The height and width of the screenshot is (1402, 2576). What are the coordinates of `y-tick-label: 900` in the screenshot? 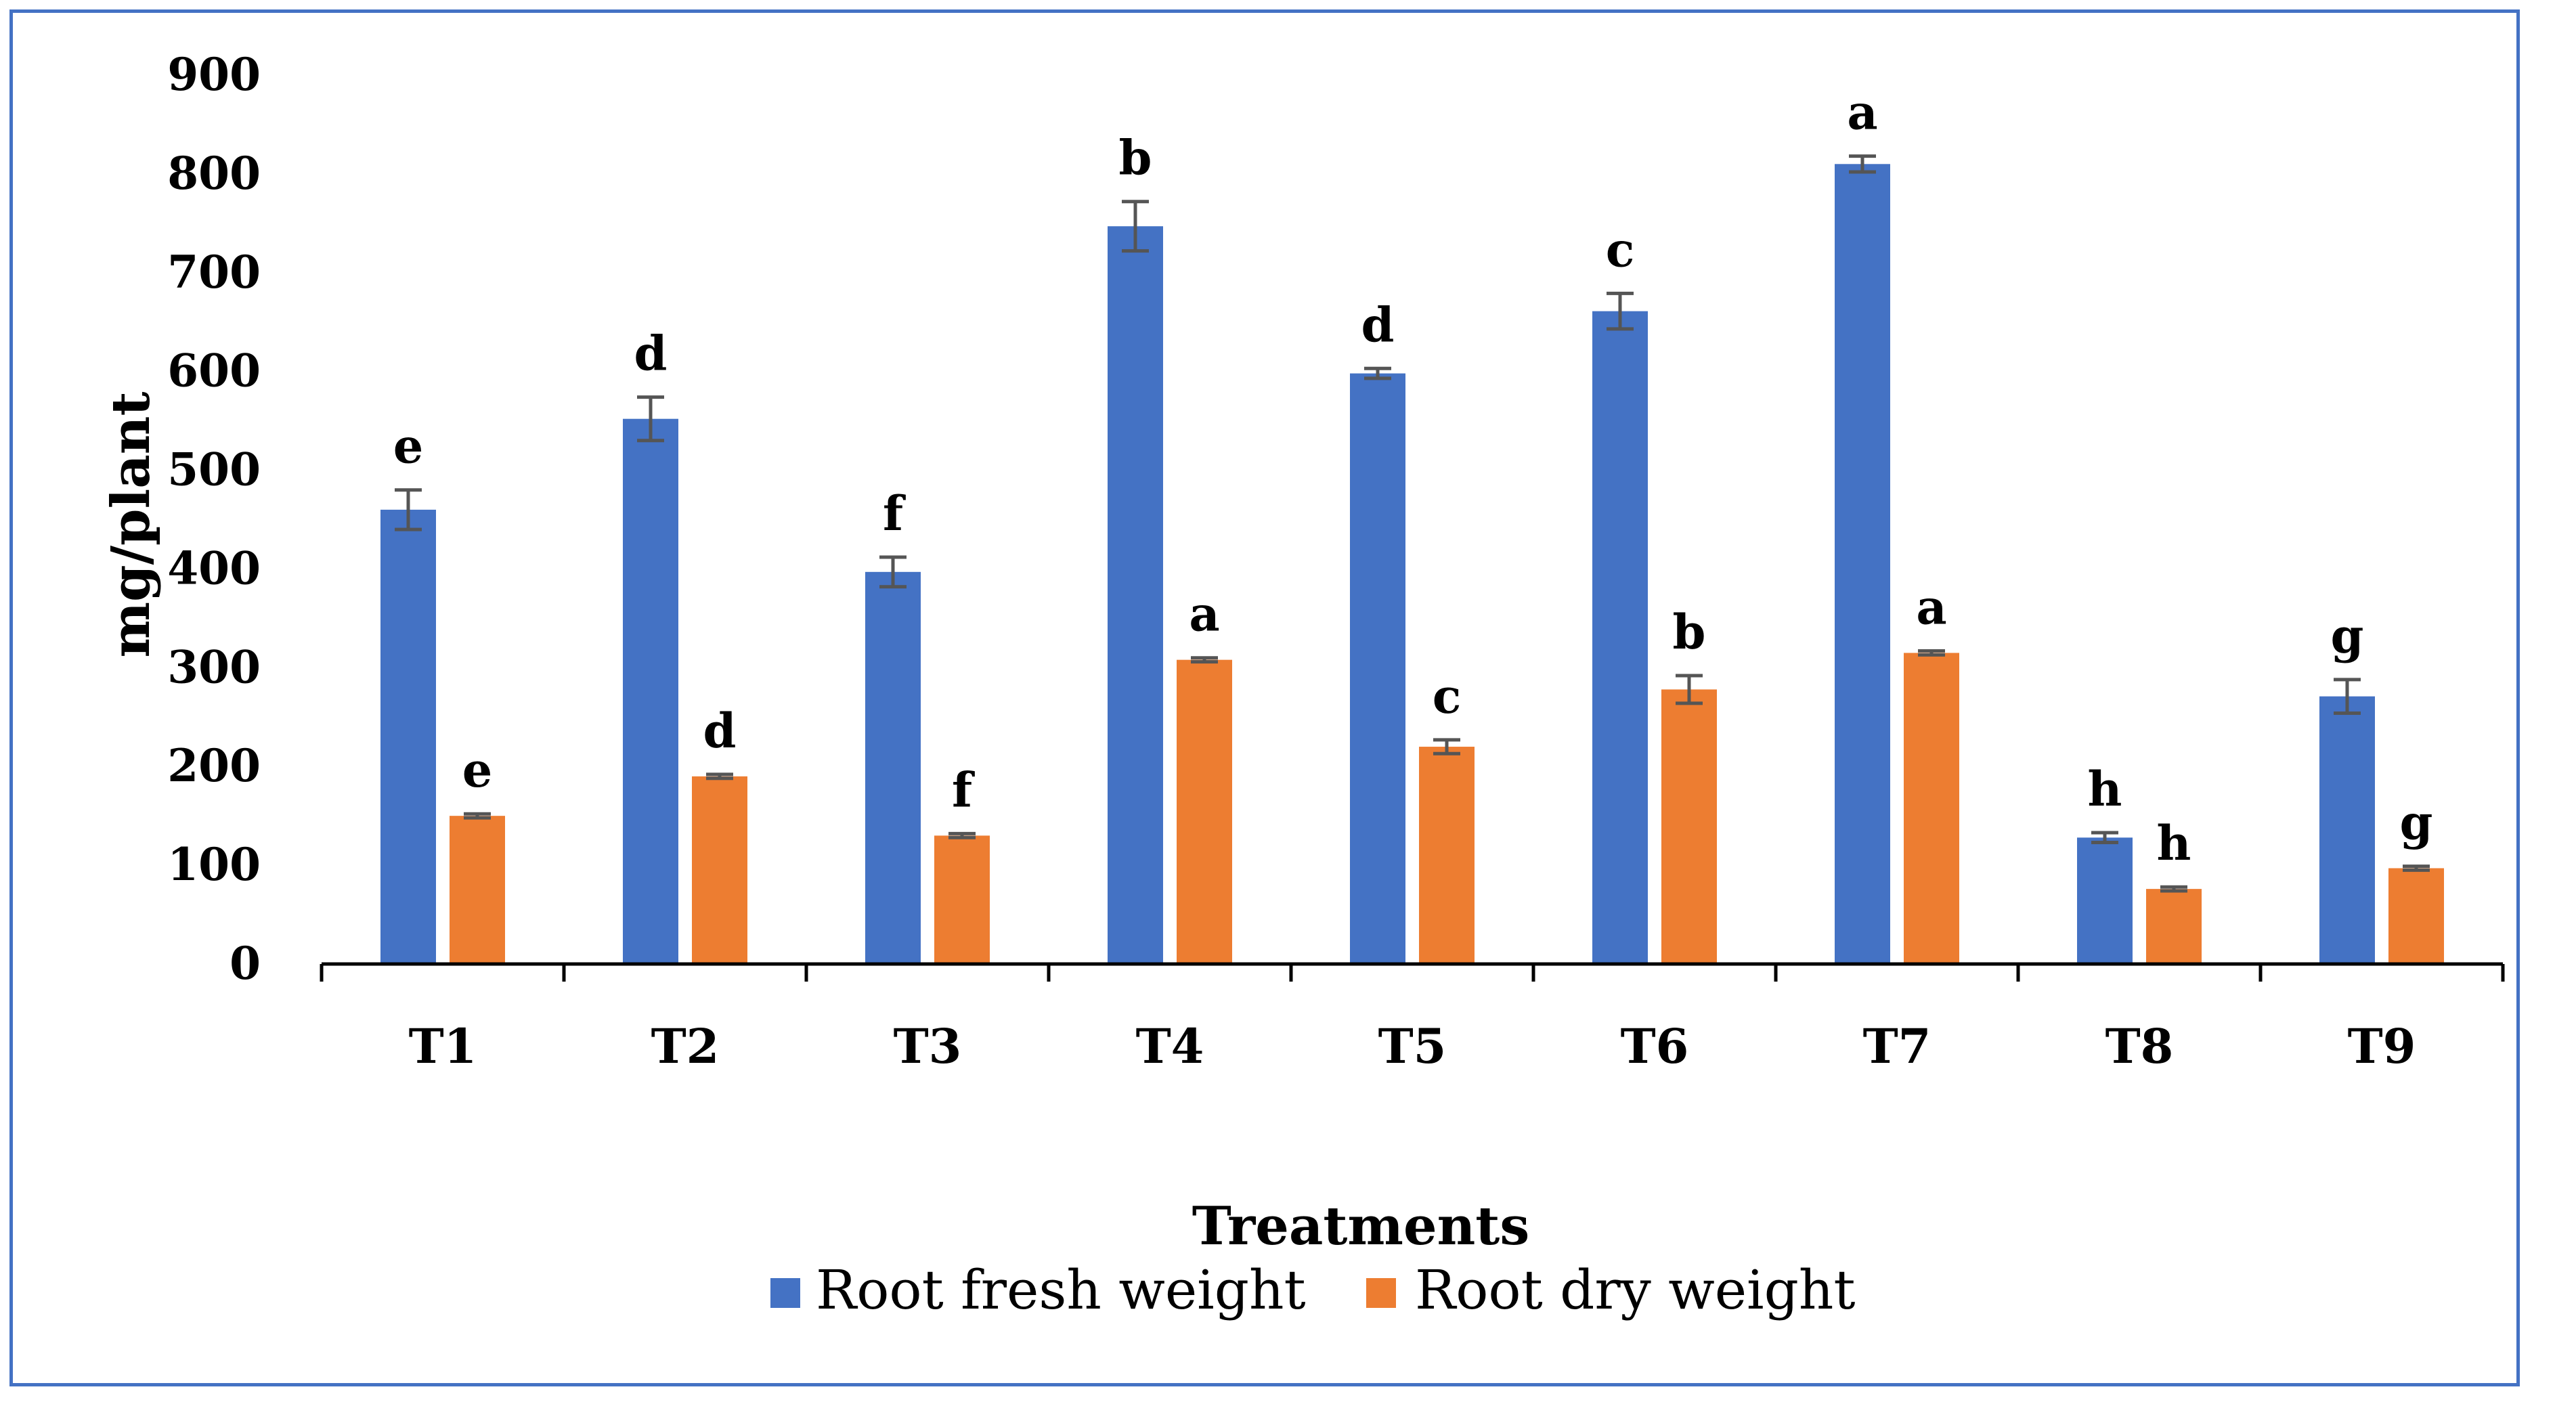 It's located at (214, 75).